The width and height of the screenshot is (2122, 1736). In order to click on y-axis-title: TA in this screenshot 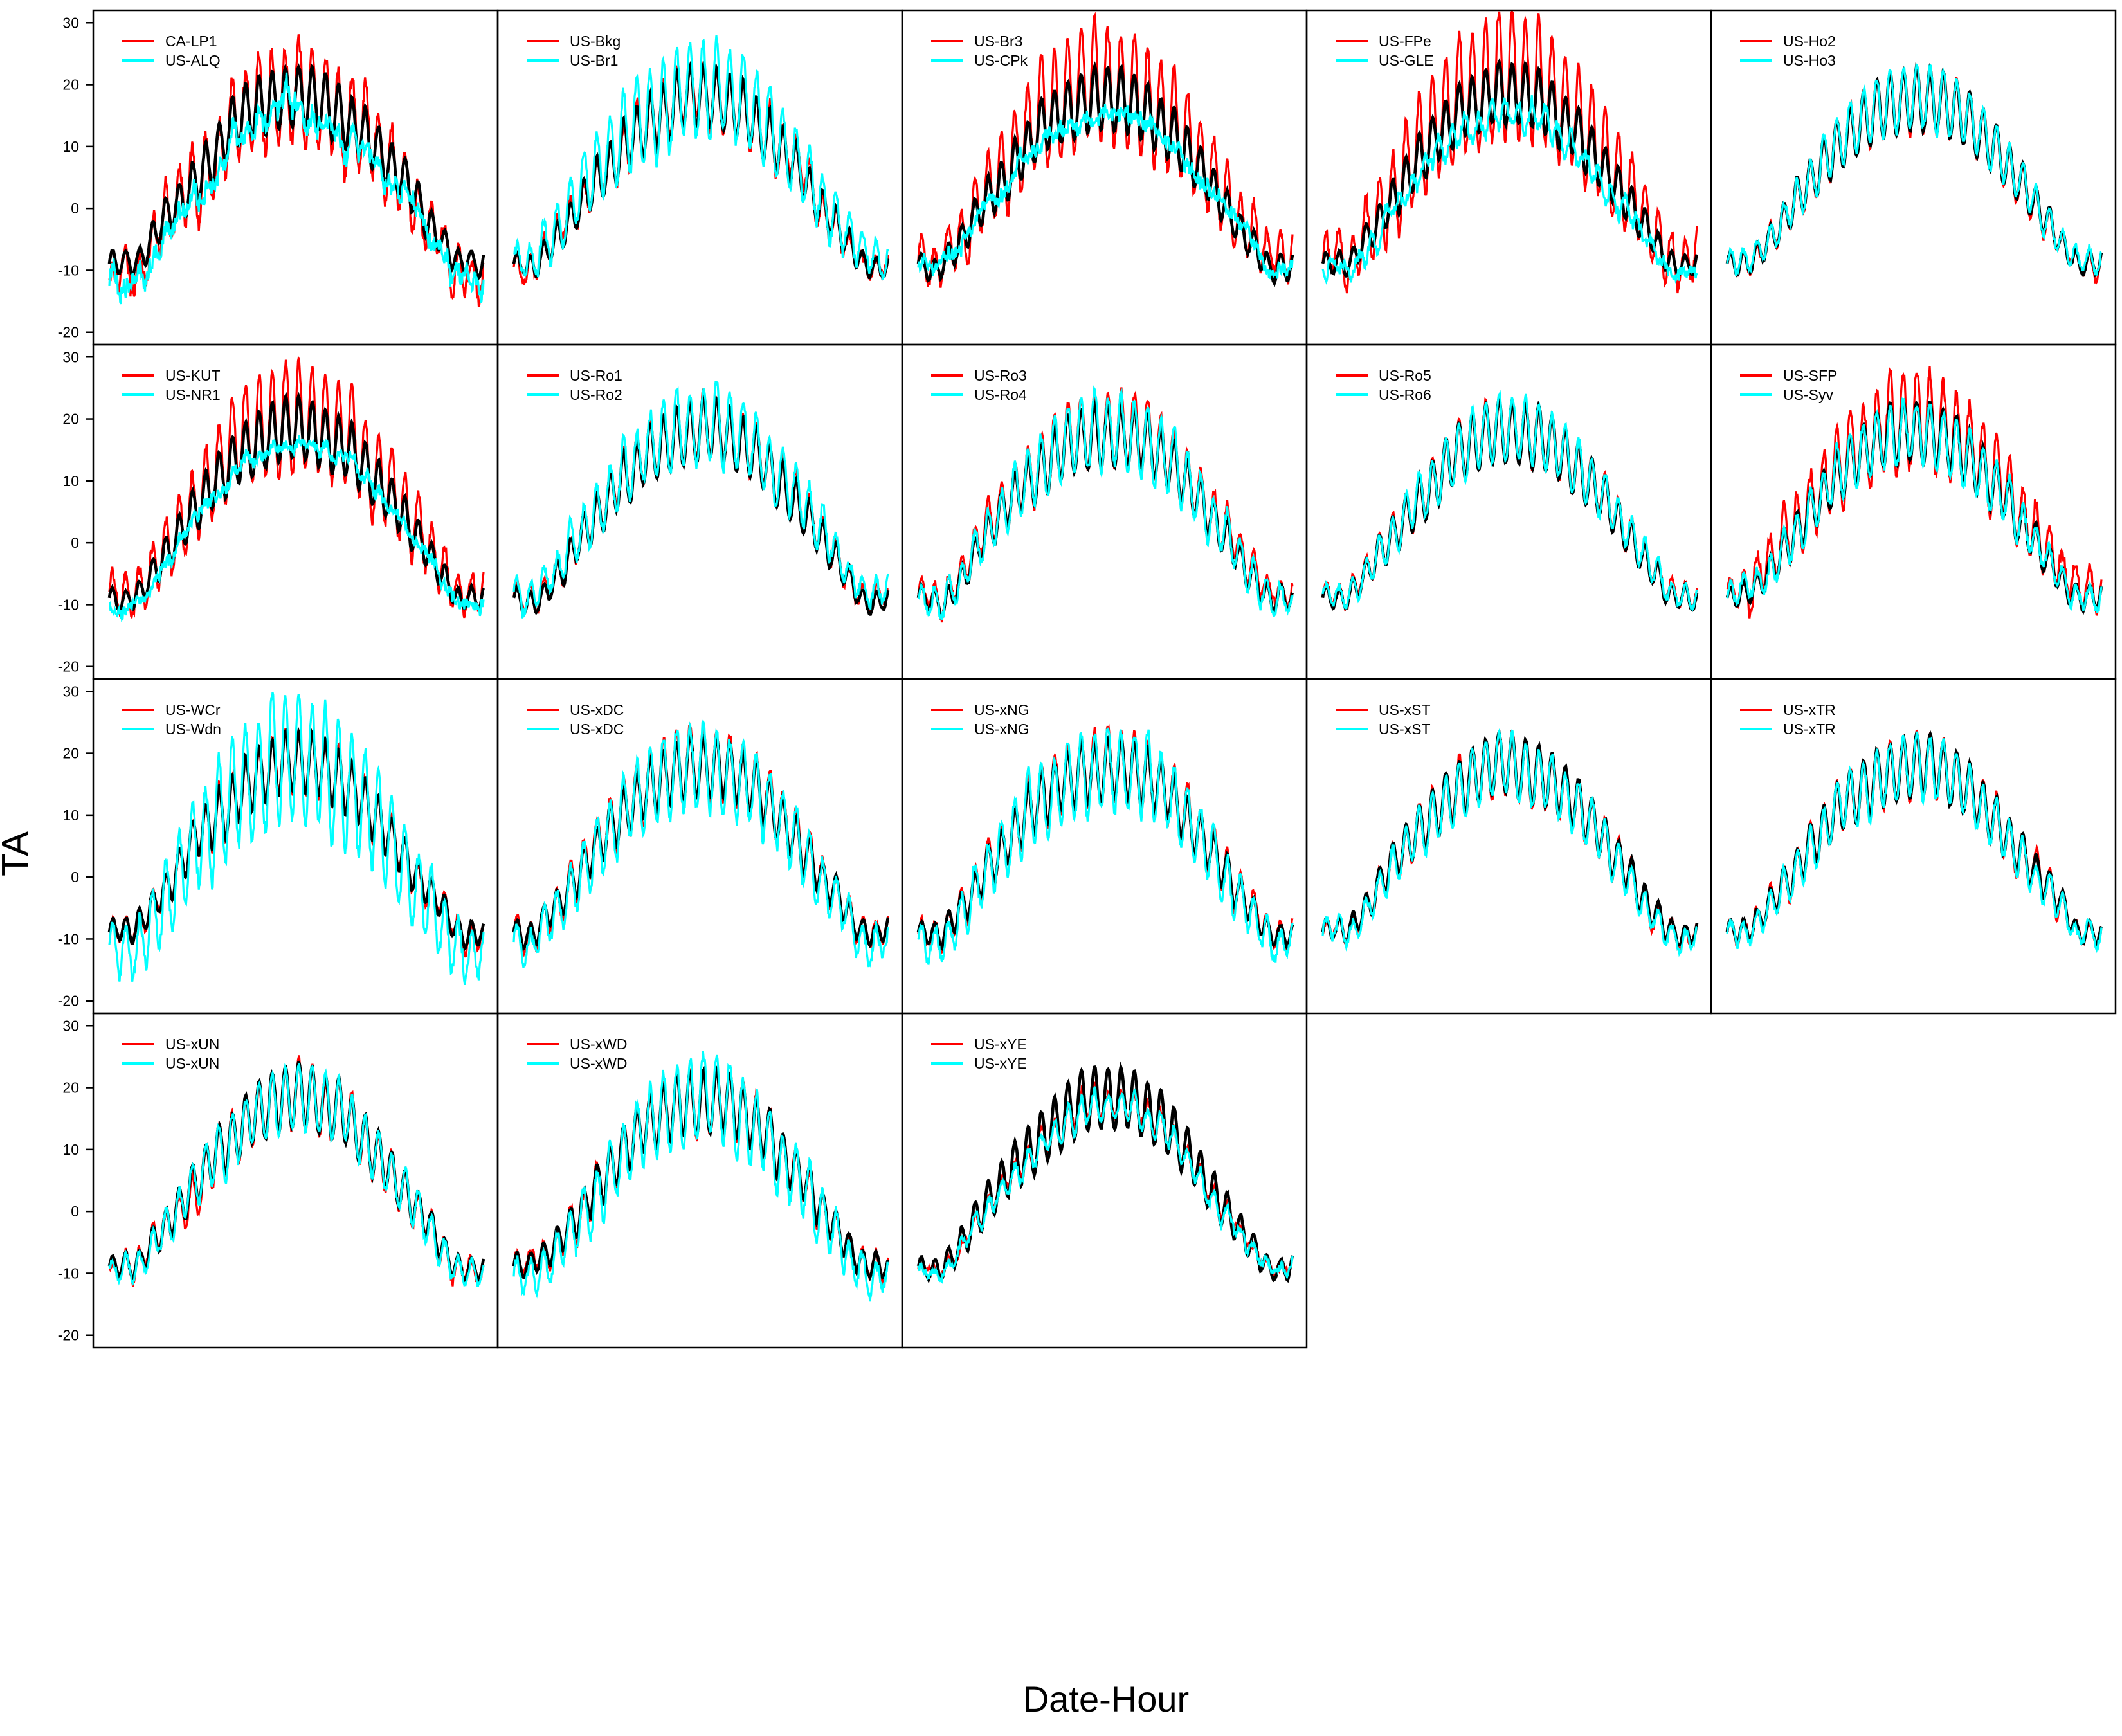, I will do `click(18, 853)`.